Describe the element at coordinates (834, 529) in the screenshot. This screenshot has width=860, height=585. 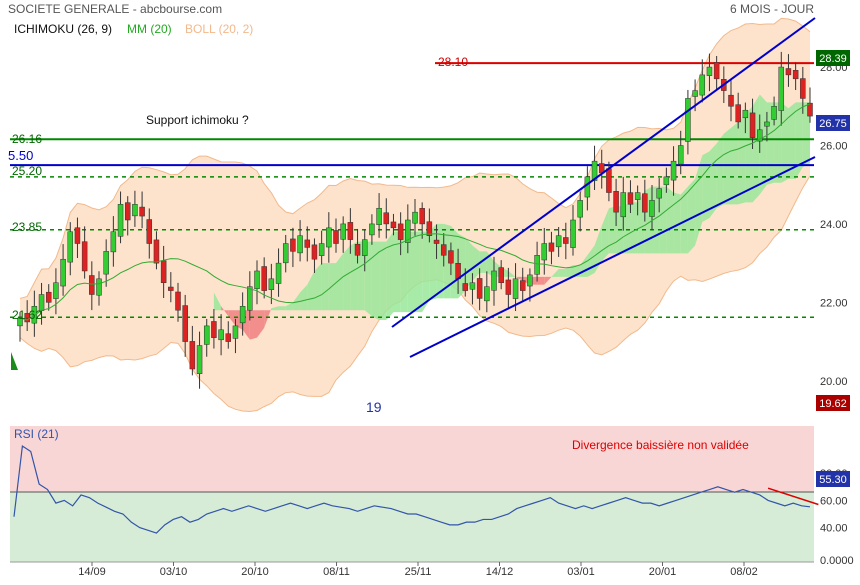
I see `rsi-tick-label: 40.00` at that location.